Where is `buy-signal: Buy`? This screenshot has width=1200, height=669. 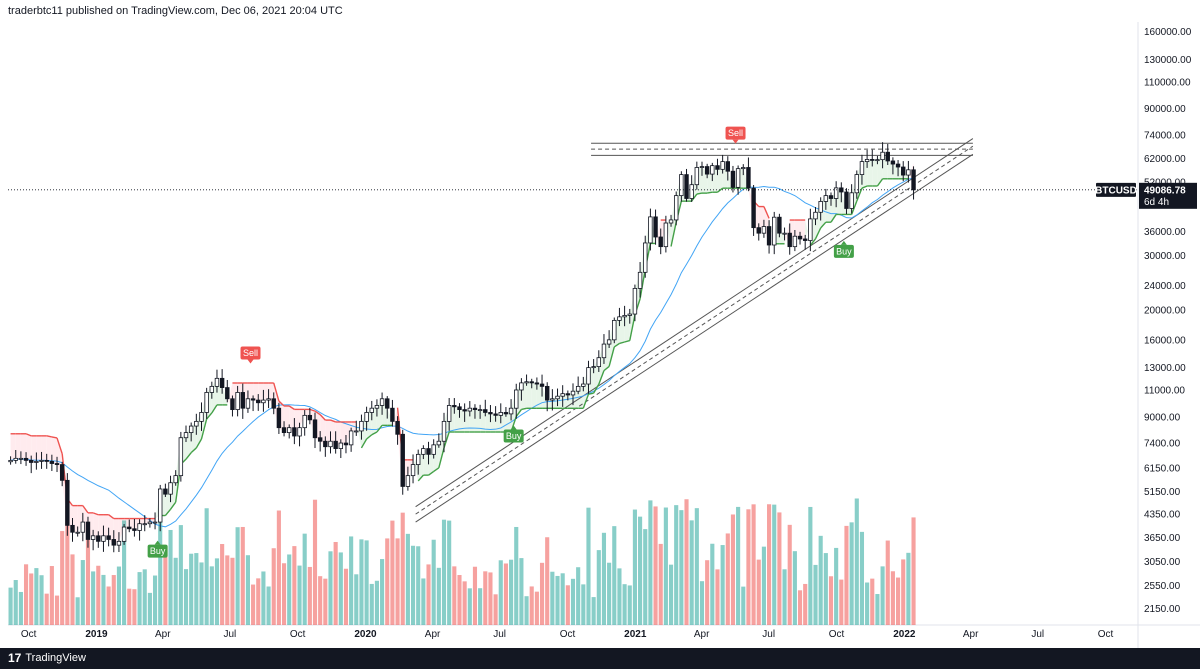 buy-signal: Buy is located at coordinates (157, 549).